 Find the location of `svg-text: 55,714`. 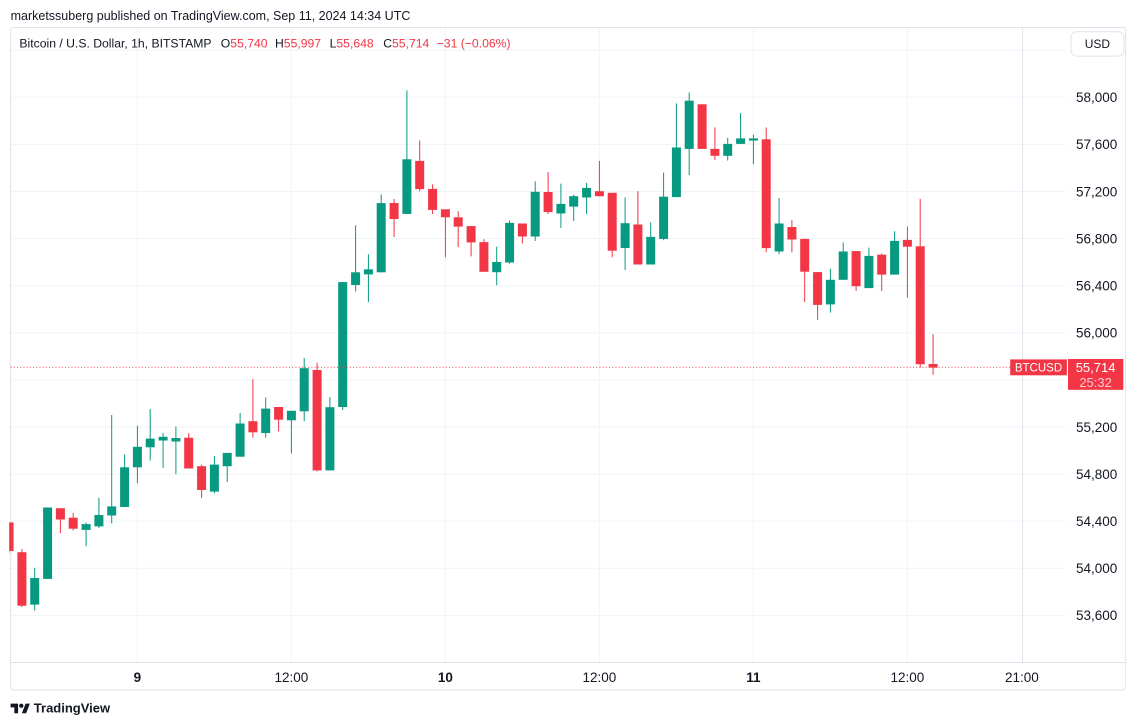

svg-text: 55,714 is located at coordinates (1096, 367).